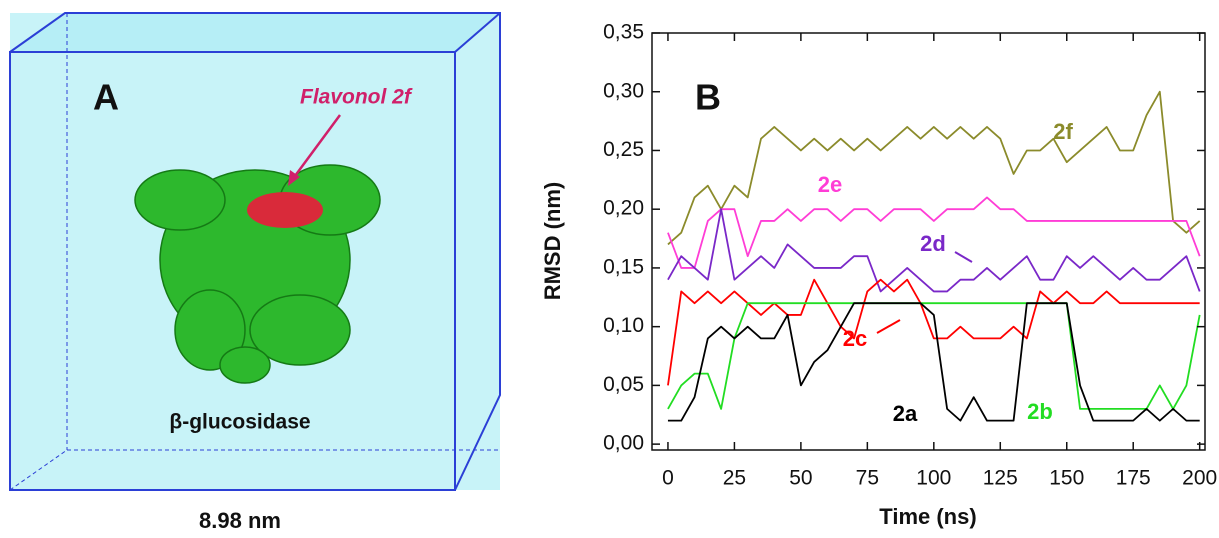 This screenshot has height=538, width=1219. Describe the element at coordinates (927, 516) in the screenshot. I see `x-axis-label: Time (ns)` at that location.